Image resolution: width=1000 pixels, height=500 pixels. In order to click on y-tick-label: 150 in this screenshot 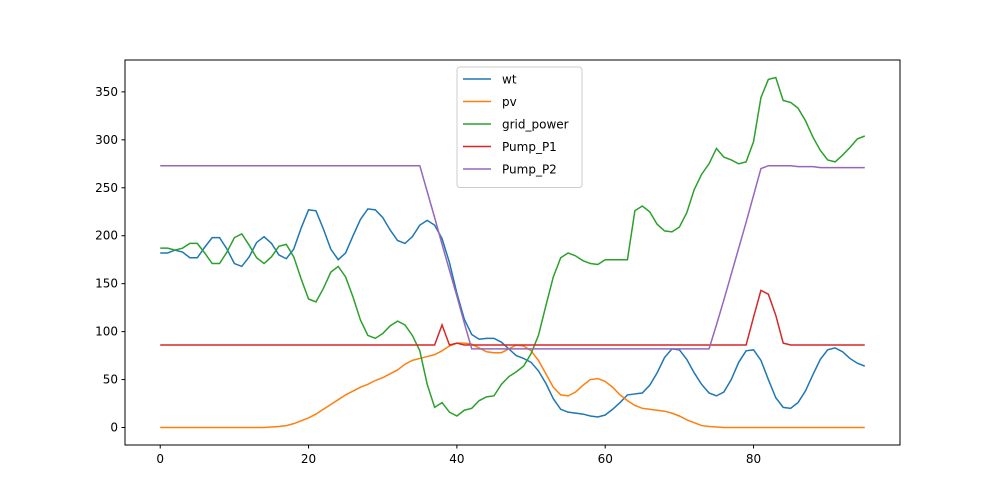, I will do `click(106, 284)`.